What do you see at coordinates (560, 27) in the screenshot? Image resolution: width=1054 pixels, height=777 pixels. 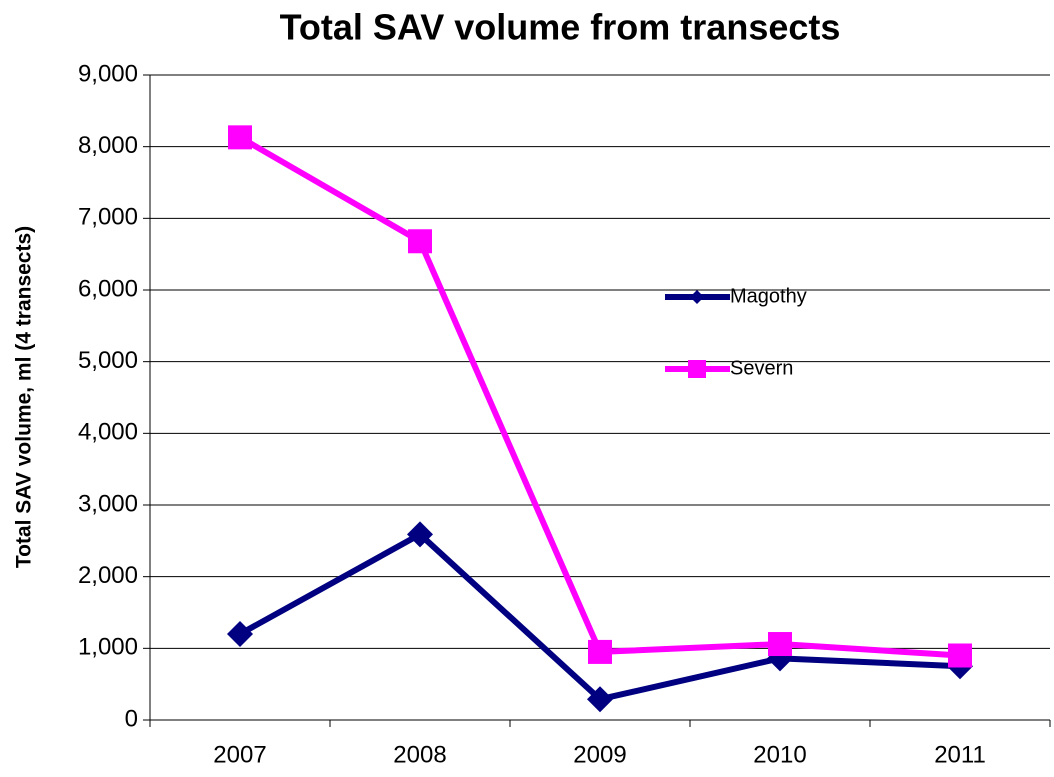 I see `chart-title: Total SAV volume from transects` at bounding box center [560, 27].